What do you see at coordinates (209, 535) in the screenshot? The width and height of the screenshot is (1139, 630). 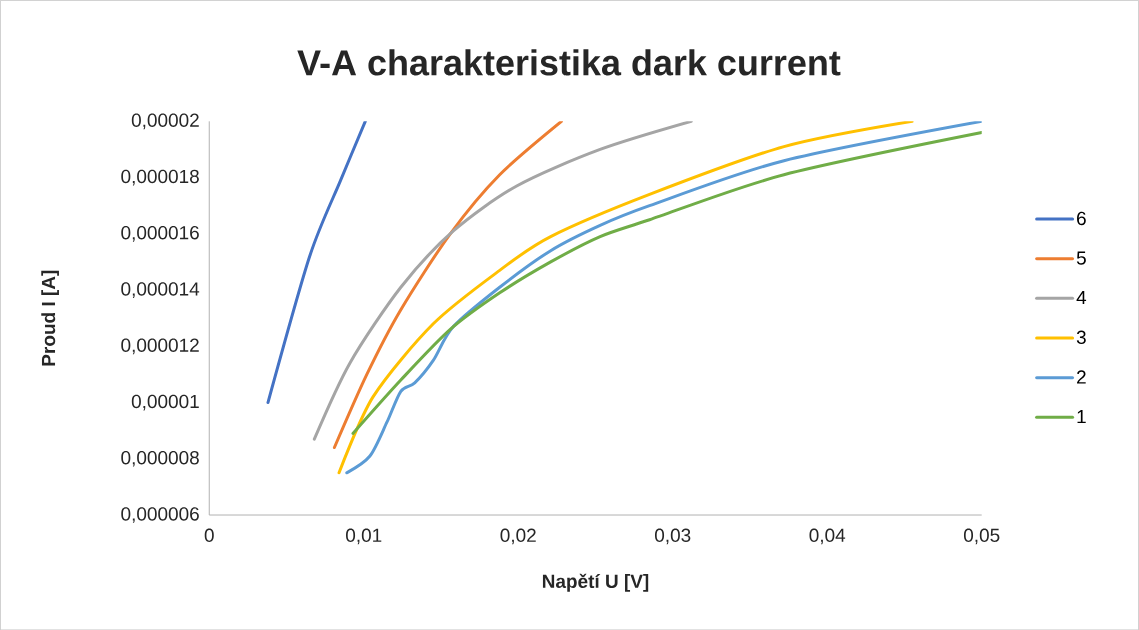 I see `x-tick-label: 0` at bounding box center [209, 535].